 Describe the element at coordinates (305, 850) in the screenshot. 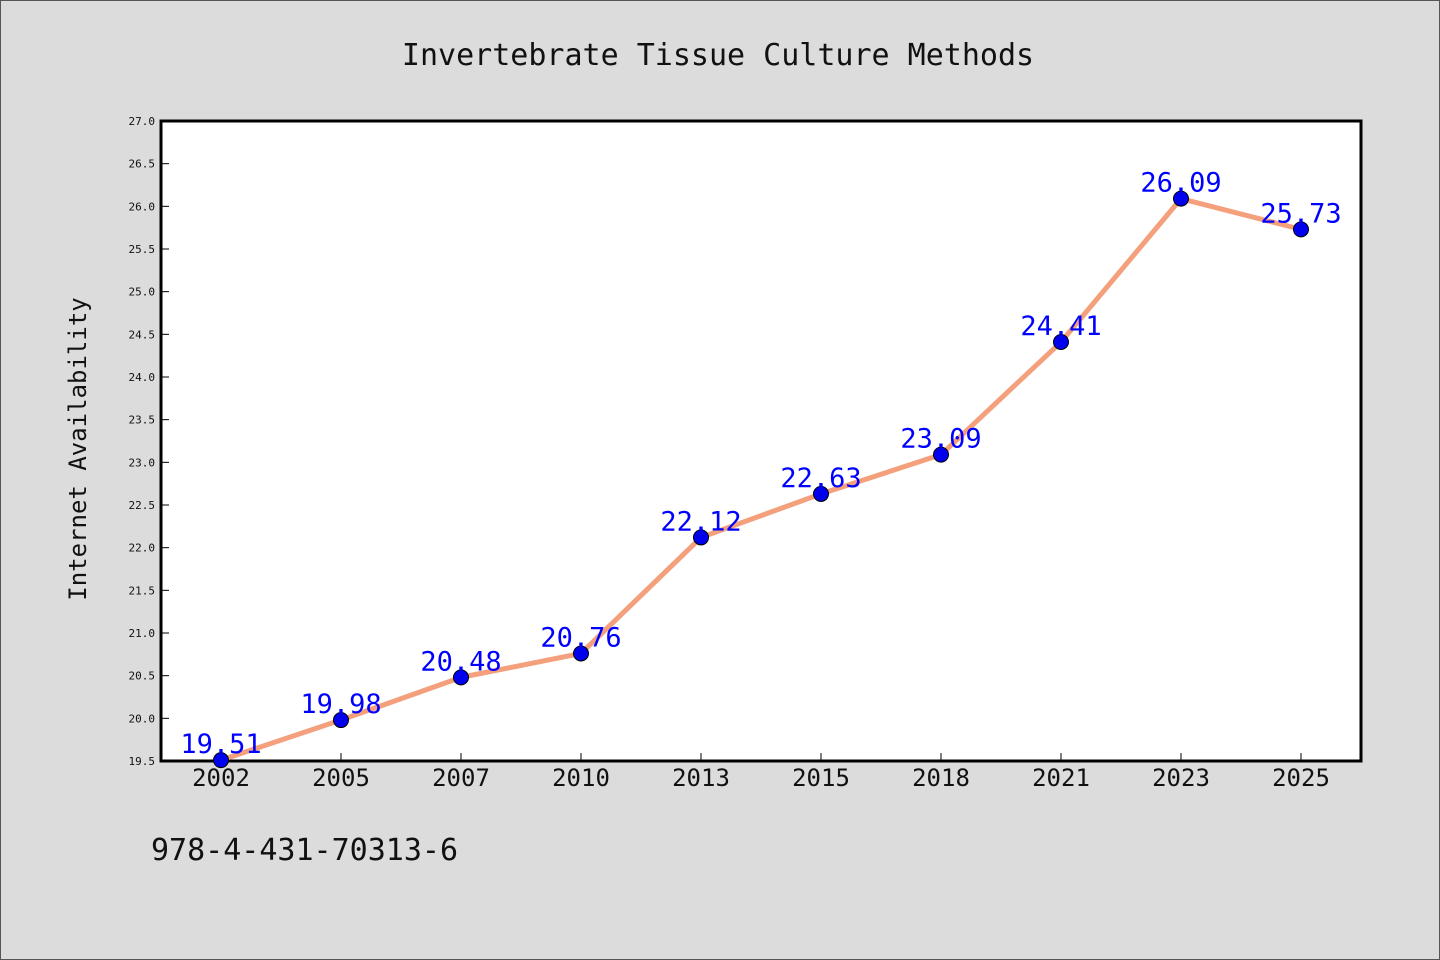

I see `isbn-text: 978-4-431-70313-6` at that location.